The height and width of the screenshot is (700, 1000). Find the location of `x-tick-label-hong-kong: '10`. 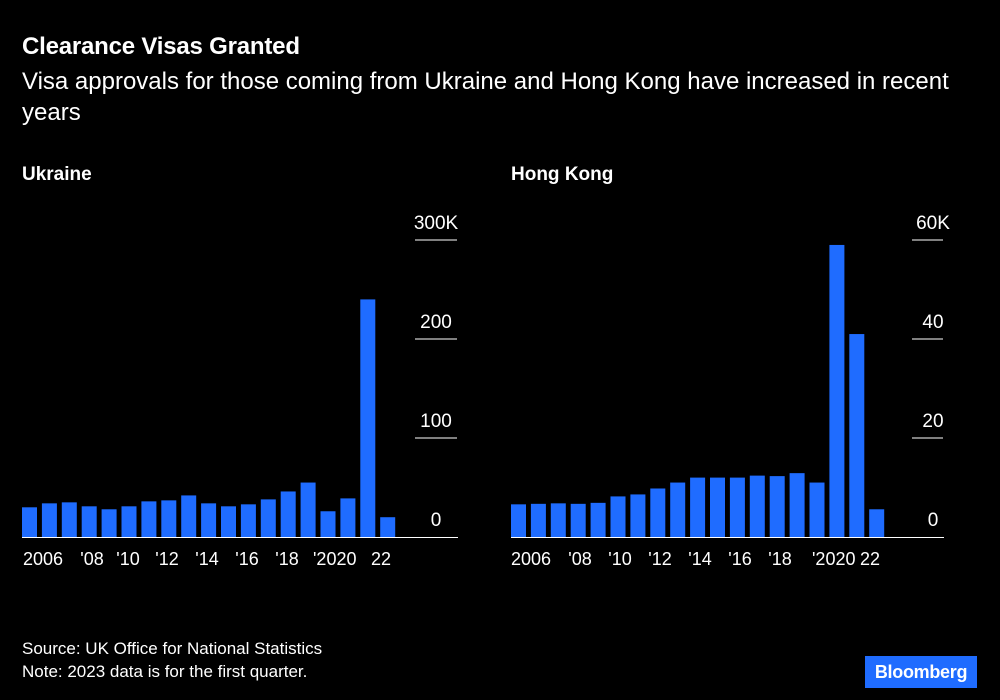

x-tick-label-hong-kong: '10 is located at coordinates (619, 559).